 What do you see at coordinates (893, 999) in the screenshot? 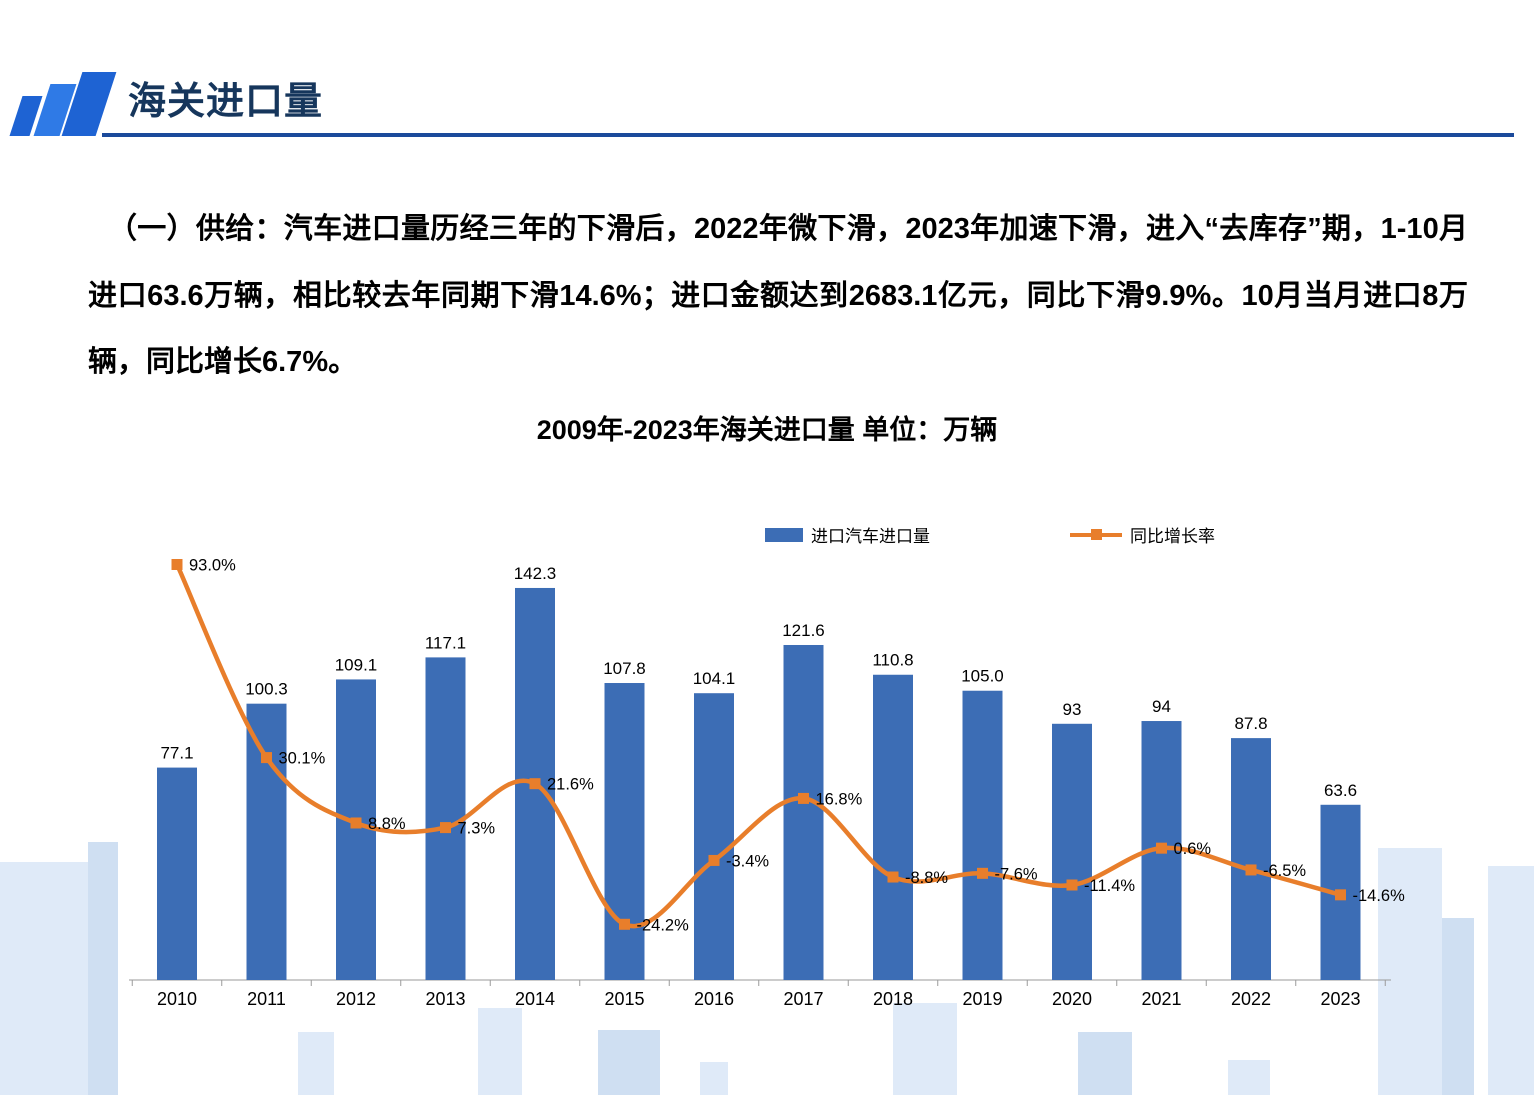
I see `x-axis-label: 2018` at bounding box center [893, 999].